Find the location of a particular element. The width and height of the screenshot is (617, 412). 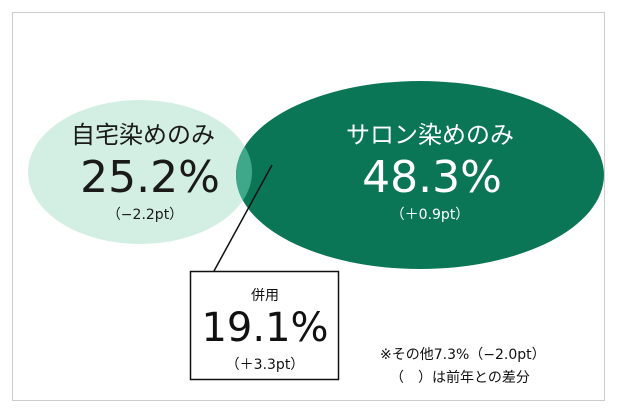

note: ※その他7.3%（−2.0pt） is located at coordinates (463, 355).